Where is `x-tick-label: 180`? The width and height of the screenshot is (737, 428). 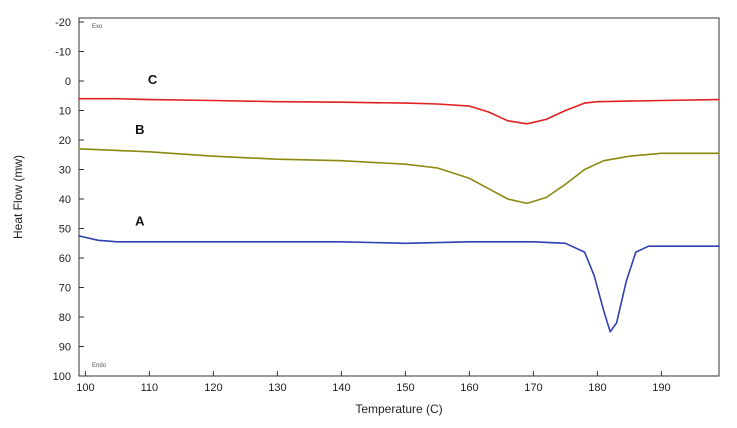 x-tick-label: 180 is located at coordinates (597, 388).